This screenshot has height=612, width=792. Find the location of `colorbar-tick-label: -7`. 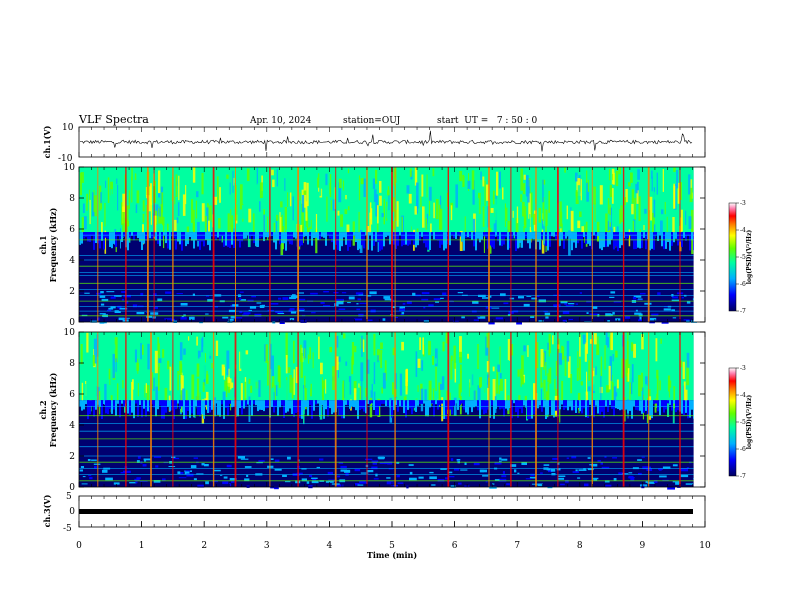

colorbar-tick-label: -7 is located at coordinates (743, 311).